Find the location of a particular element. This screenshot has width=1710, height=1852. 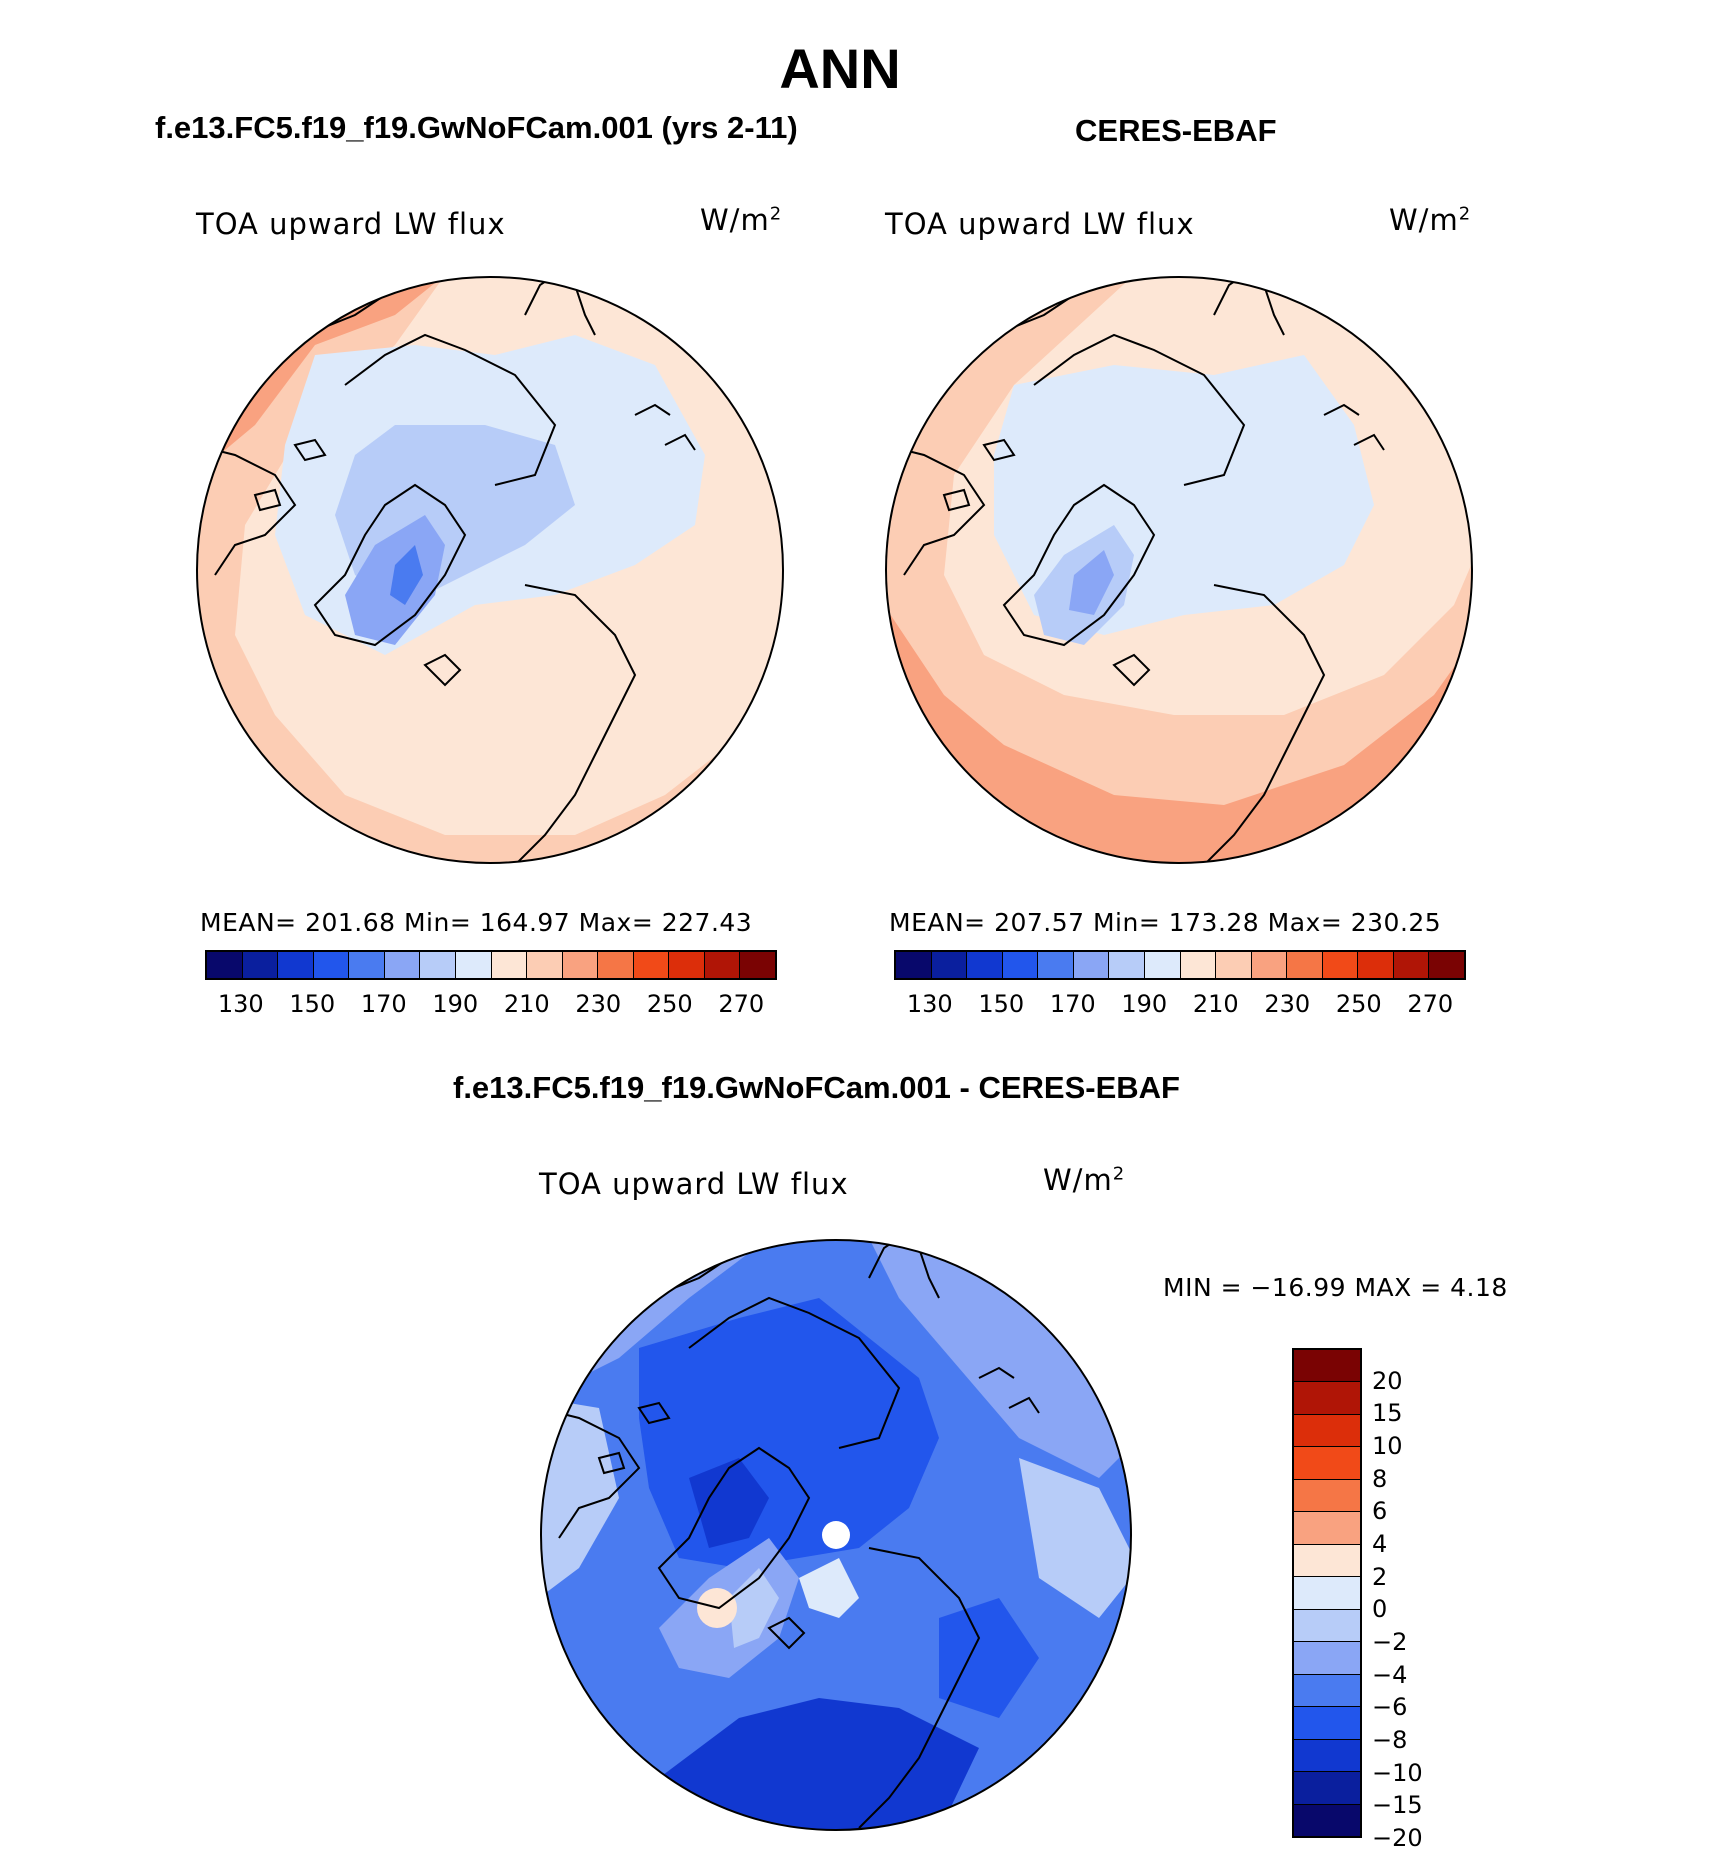

colorbar-tick-label: −4 is located at coordinates (1390, 1674).